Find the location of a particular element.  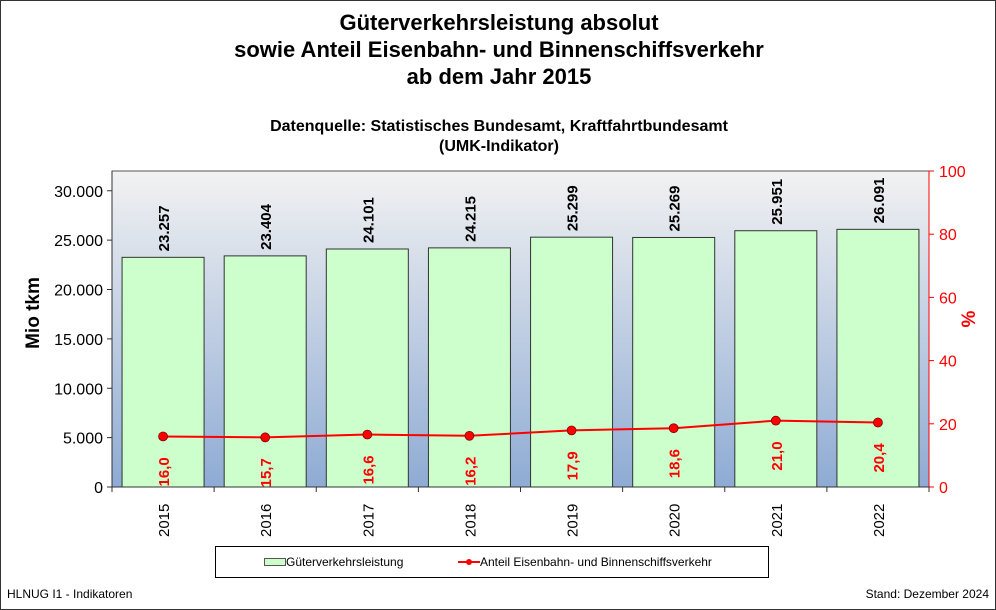

x-tick-label: 2015 is located at coordinates (164, 520).